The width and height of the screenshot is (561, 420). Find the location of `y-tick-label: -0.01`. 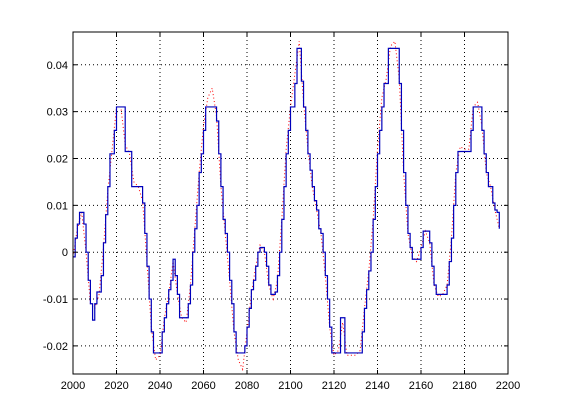

y-tick-label: -0.01 is located at coordinates (55, 300).